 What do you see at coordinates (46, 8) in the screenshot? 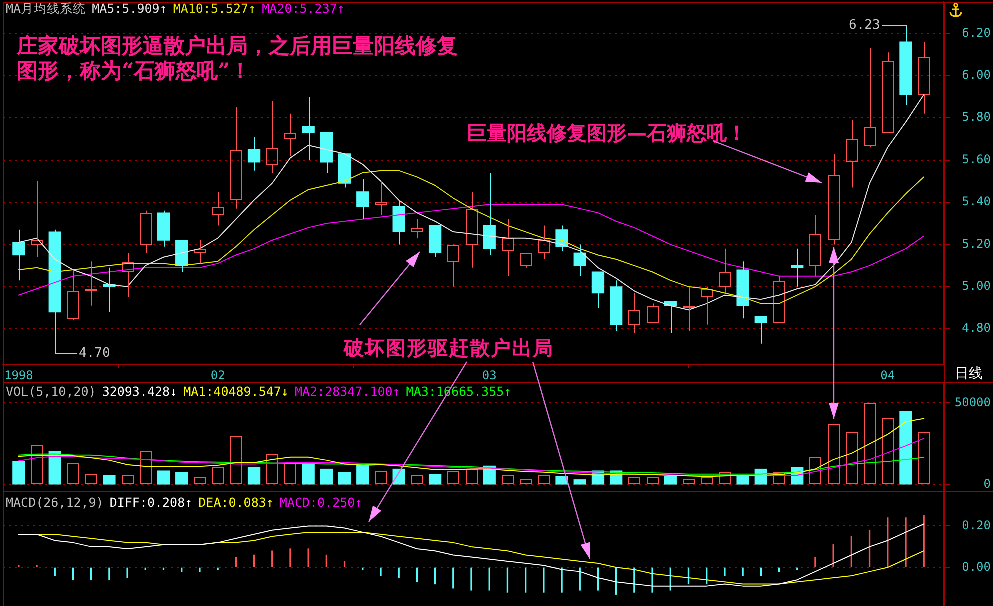
I see `chart-title: MA月均线系统` at bounding box center [46, 8].